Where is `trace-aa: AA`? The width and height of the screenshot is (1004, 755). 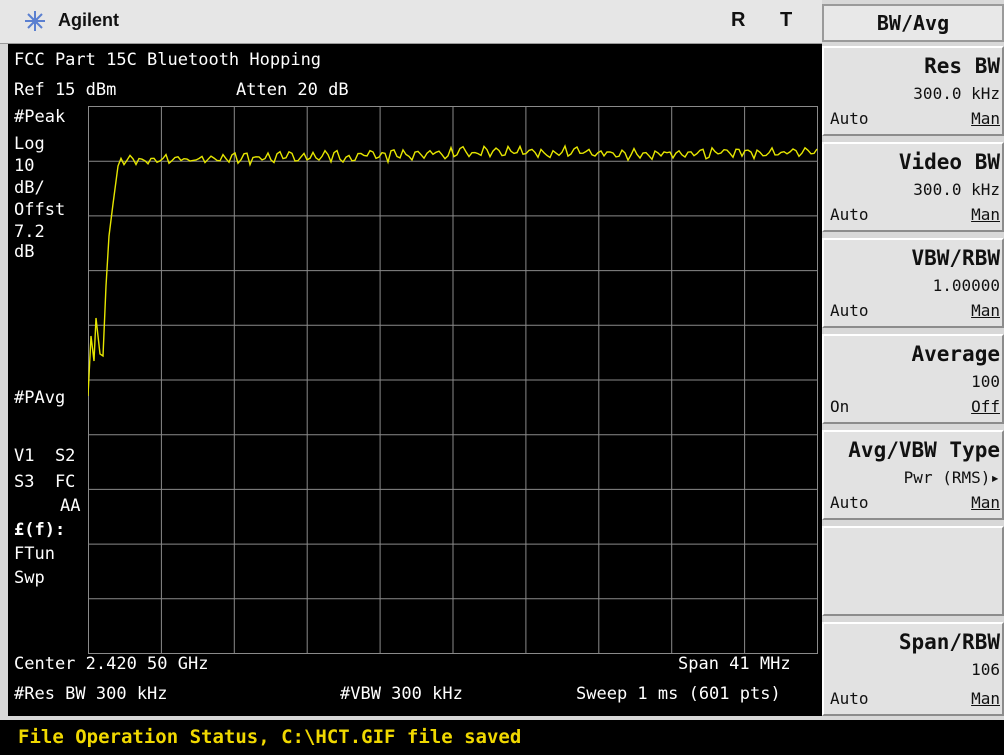 trace-aa: AA is located at coordinates (70, 506).